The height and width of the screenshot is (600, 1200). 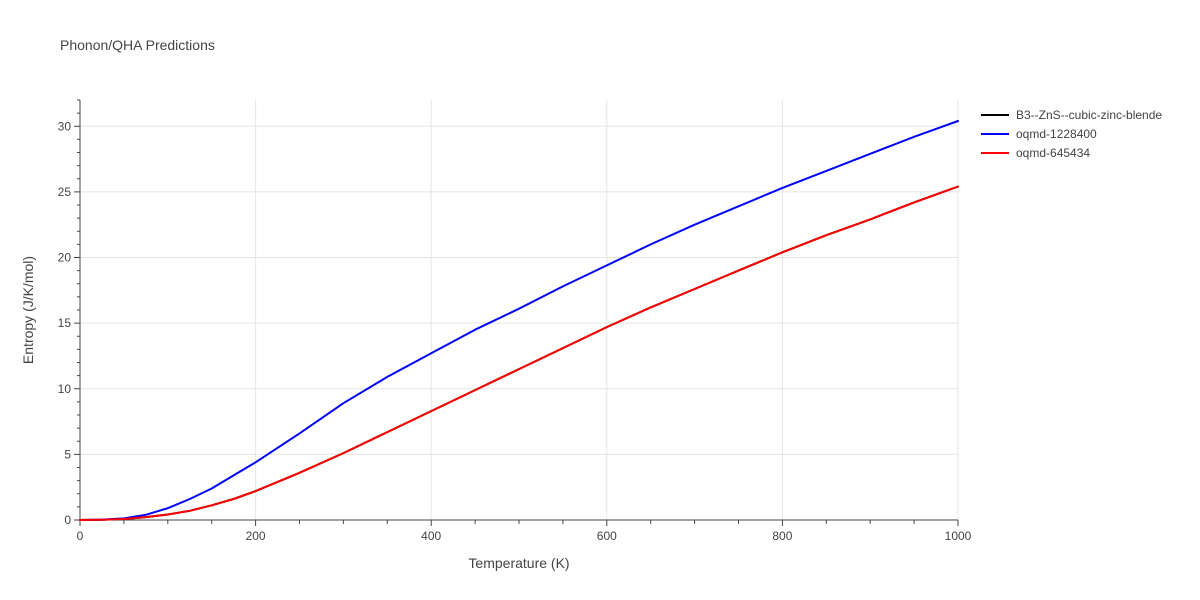 What do you see at coordinates (67, 520) in the screenshot?
I see `y-tick-label: 0` at bounding box center [67, 520].